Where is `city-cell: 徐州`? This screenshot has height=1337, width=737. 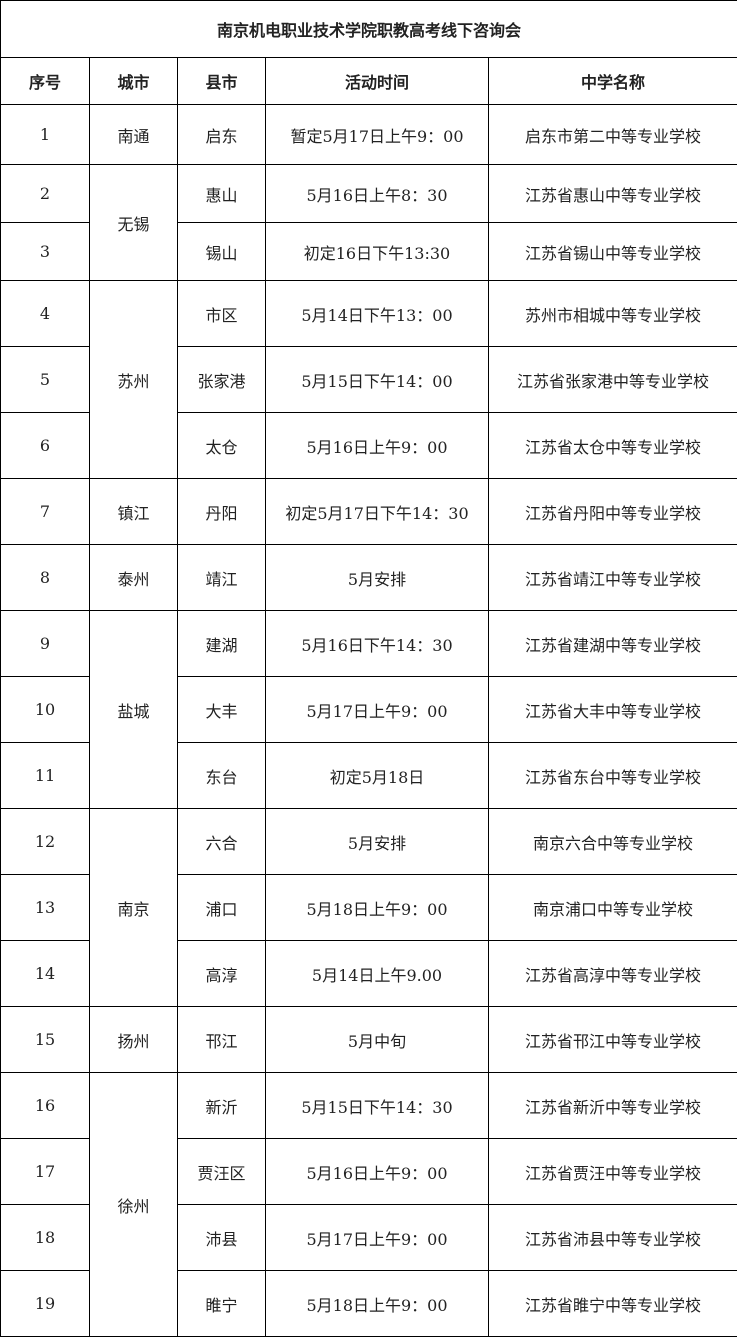
city-cell: 徐州 is located at coordinates (133, 1204).